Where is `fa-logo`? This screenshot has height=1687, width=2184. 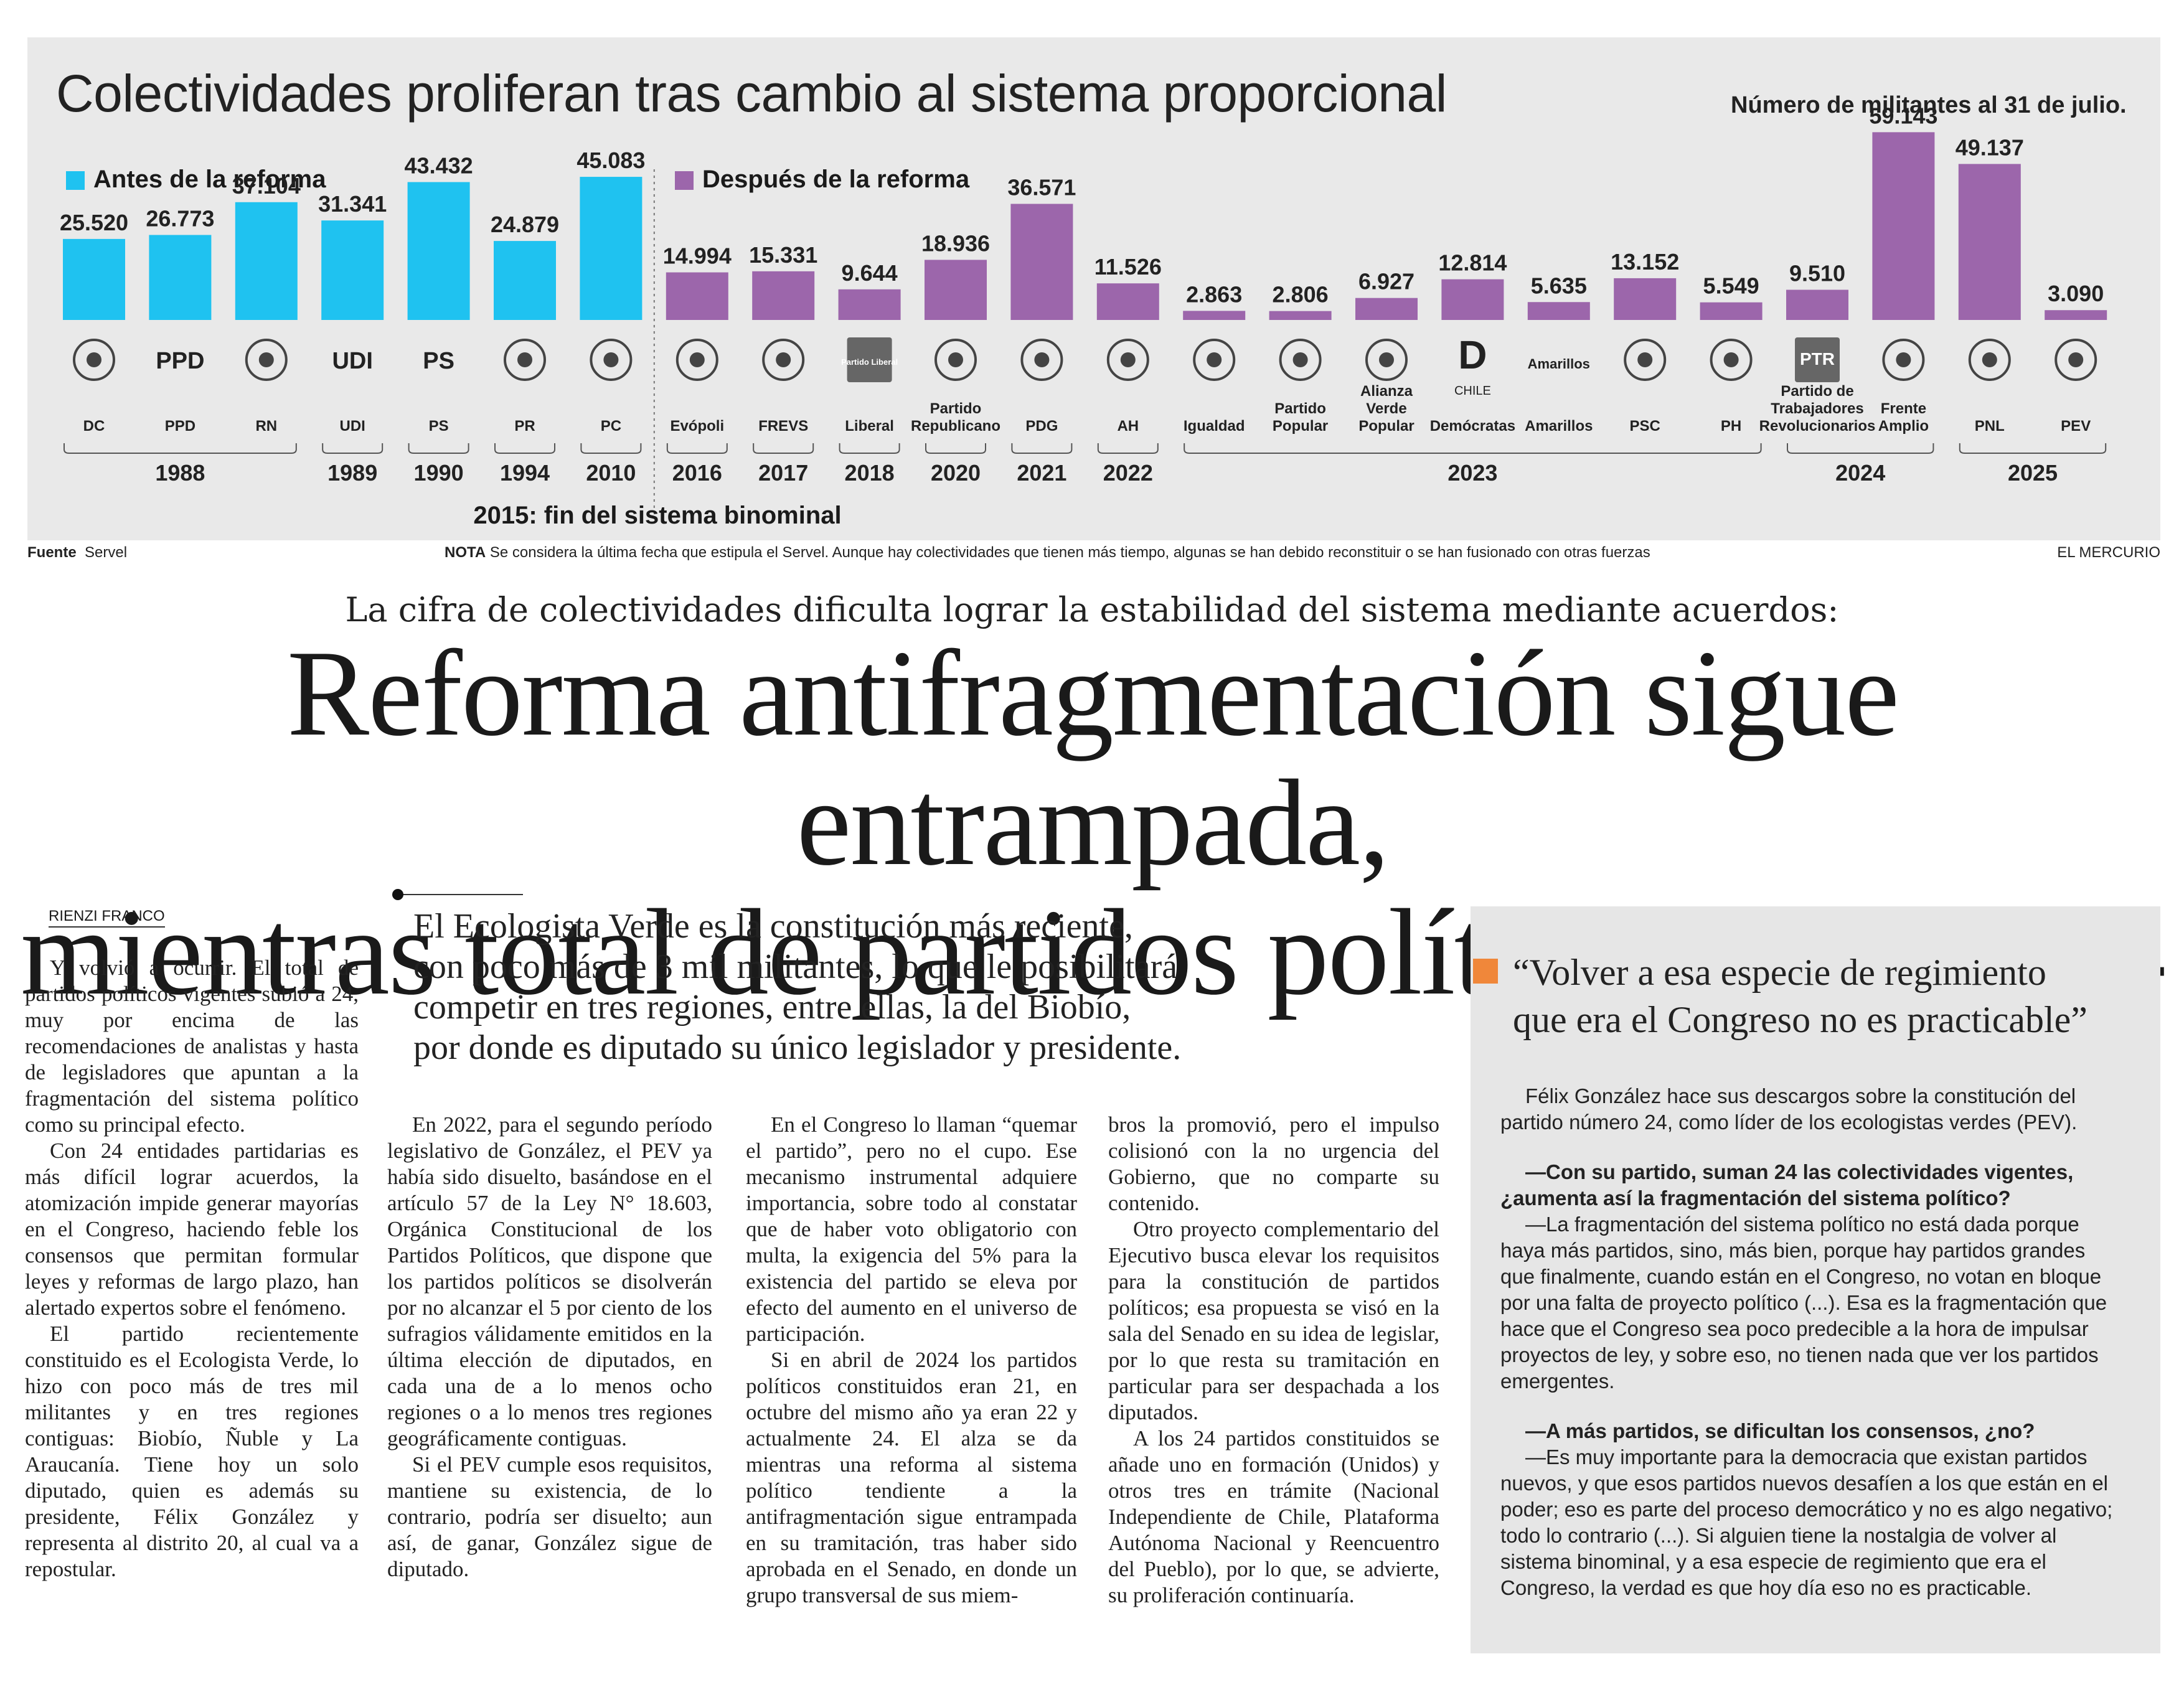 fa-logo is located at coordinates (1904, 360).